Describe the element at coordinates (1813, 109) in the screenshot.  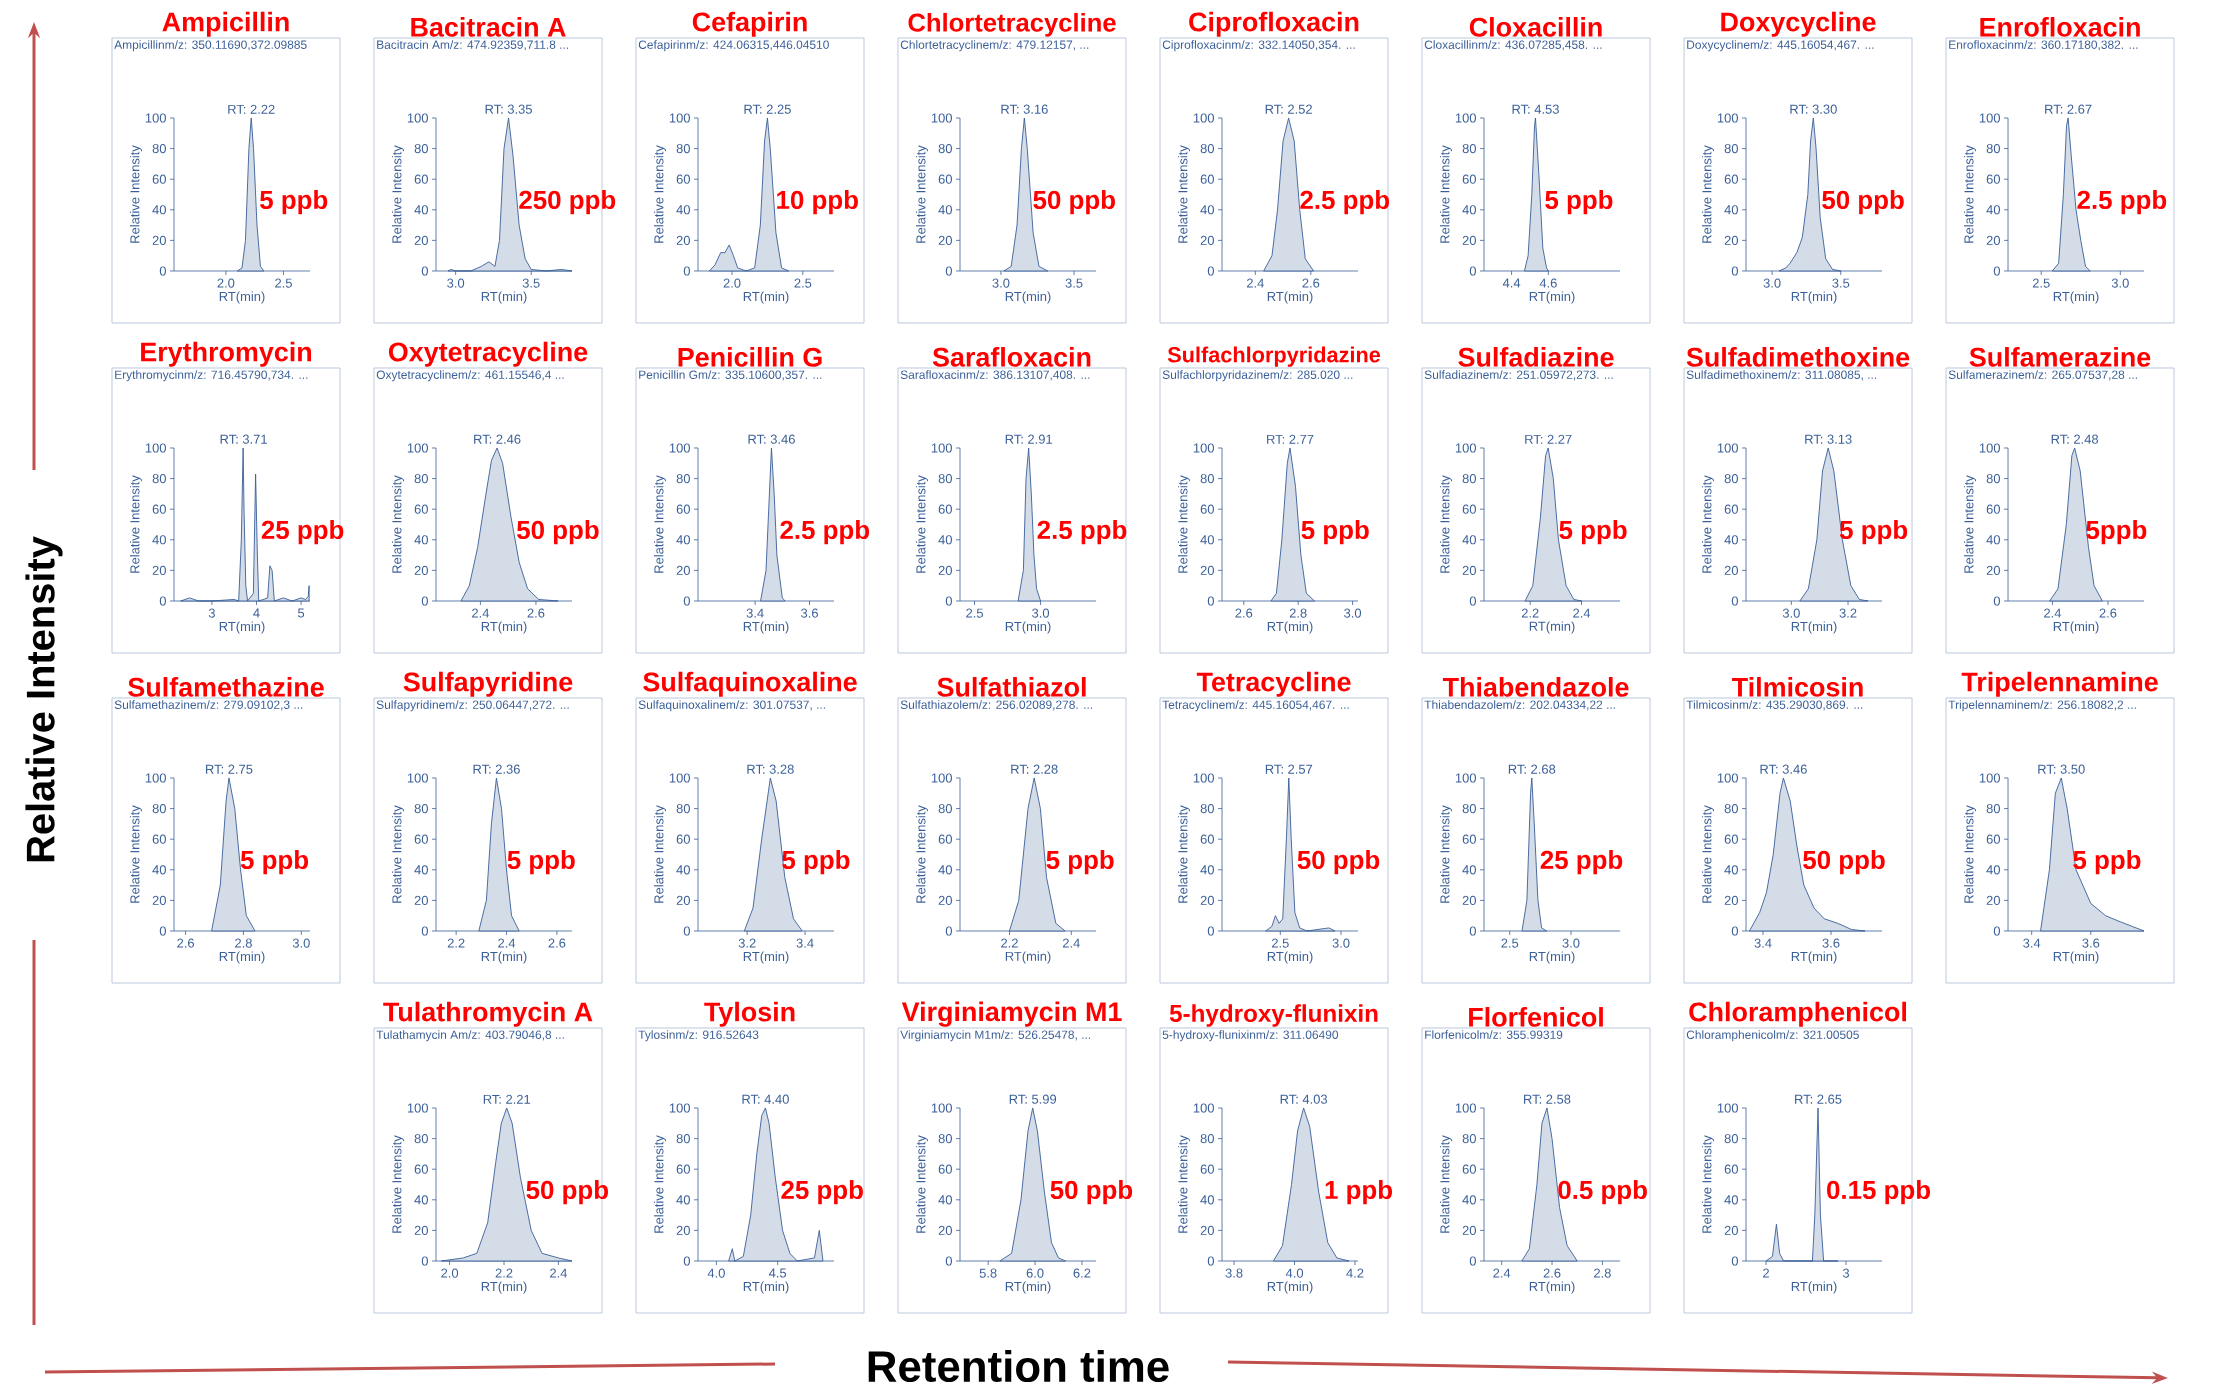
I see `annotation: RT: 3.30` at that location.